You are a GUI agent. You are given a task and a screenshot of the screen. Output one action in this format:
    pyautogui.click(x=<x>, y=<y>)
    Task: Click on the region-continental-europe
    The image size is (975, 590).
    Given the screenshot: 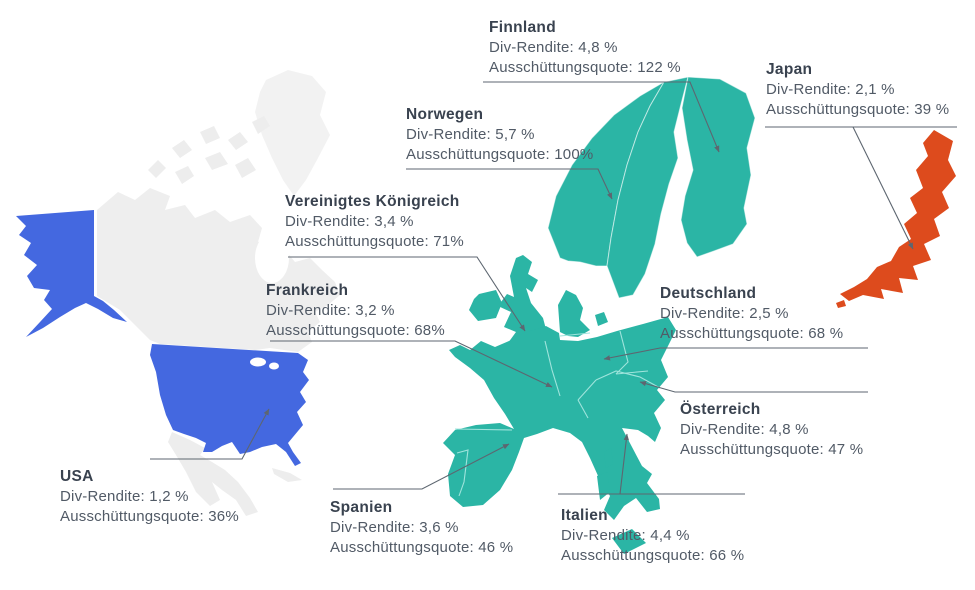 What is the action you would take?
    pyautogui.click(x=559, y=418)
    